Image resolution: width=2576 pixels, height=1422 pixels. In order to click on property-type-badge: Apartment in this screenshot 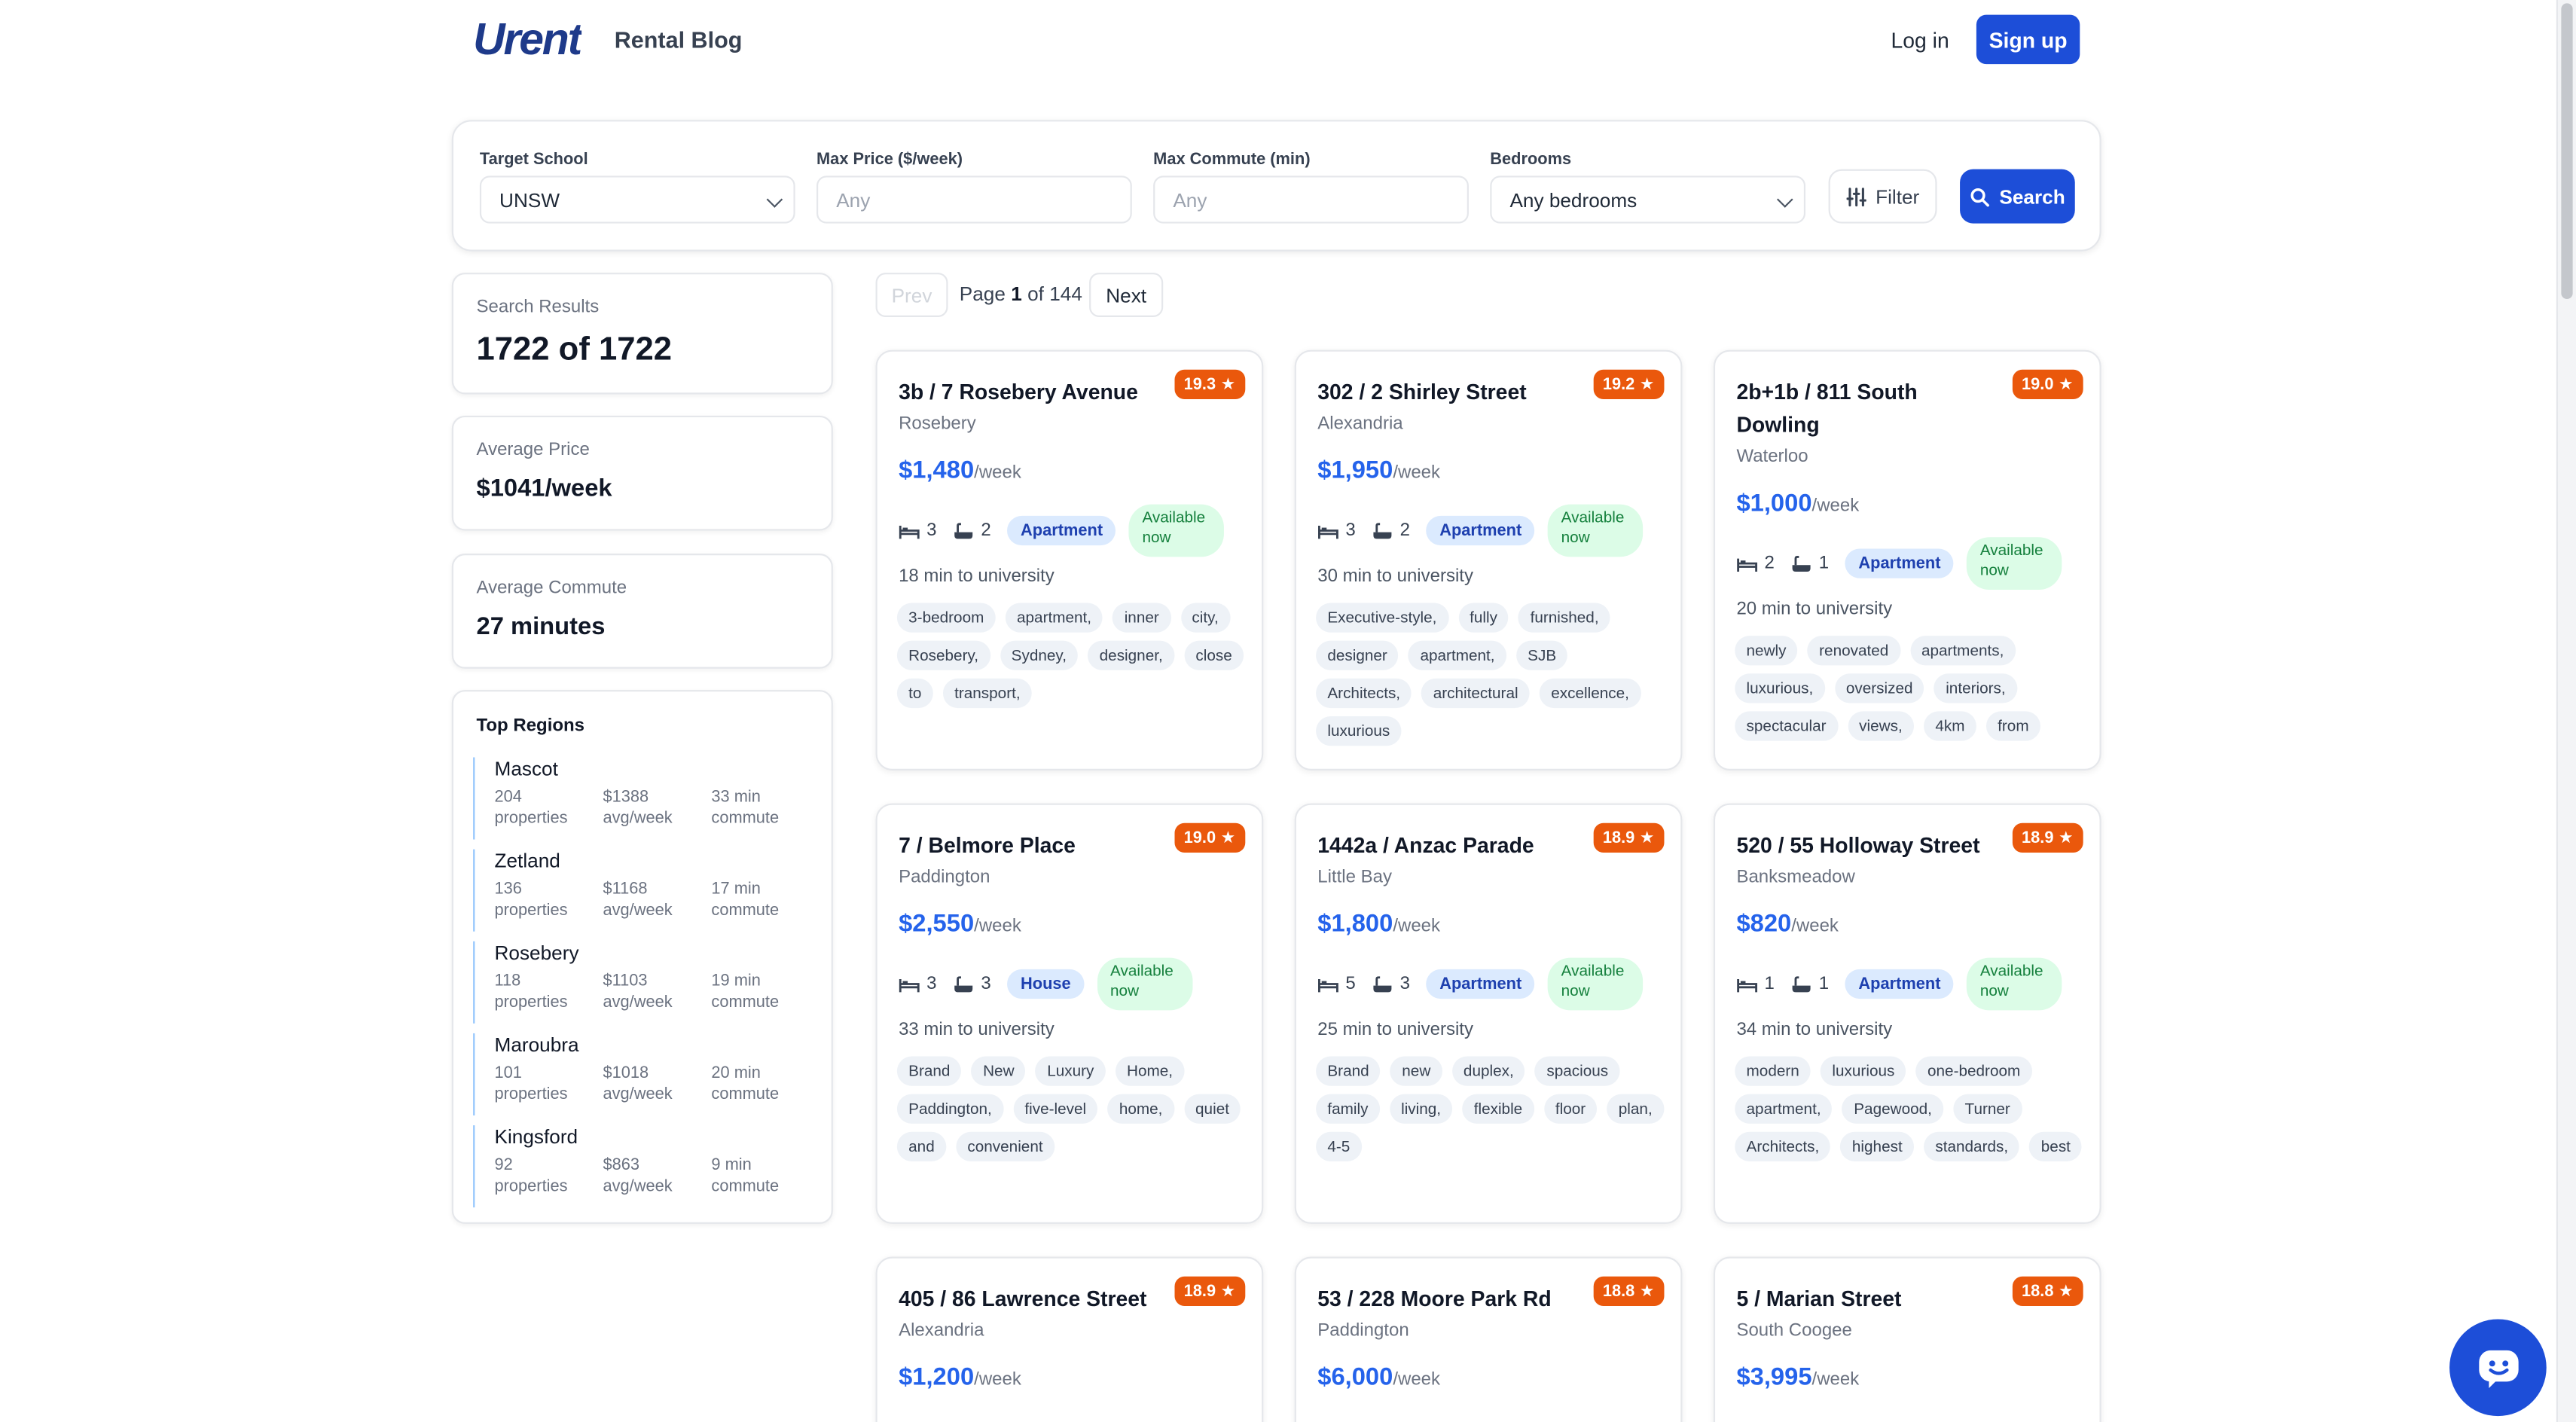, I will do `click(1899, 984)`.